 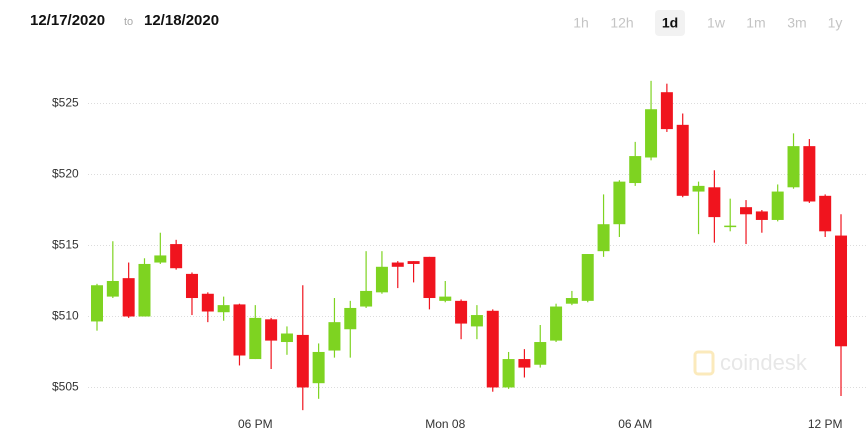 What do you see at coordinates (825, 424) in the screenshot?
I see `x-tick-label: 12 PM` at bounding box center [825, 424].